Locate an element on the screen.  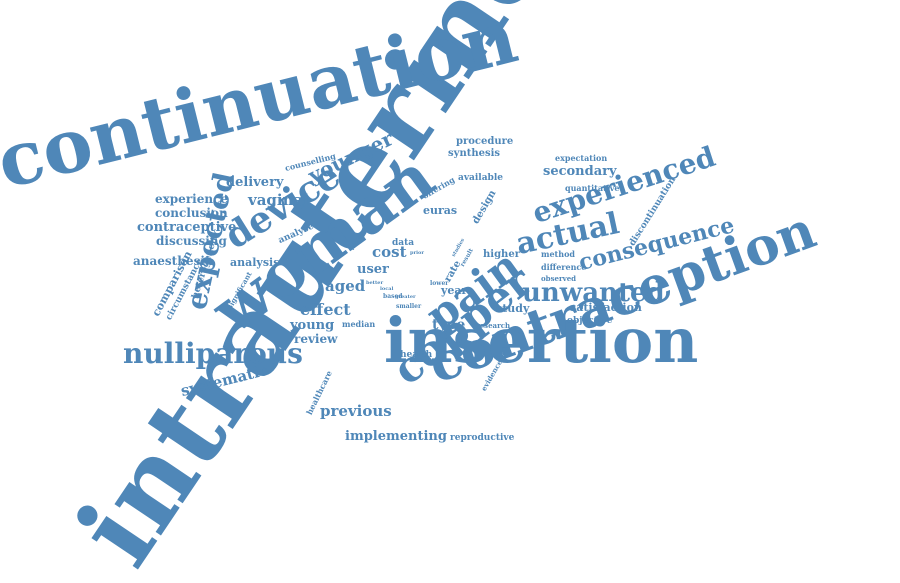
word-cloud-word: secondary is located at coordinates (580, 171).